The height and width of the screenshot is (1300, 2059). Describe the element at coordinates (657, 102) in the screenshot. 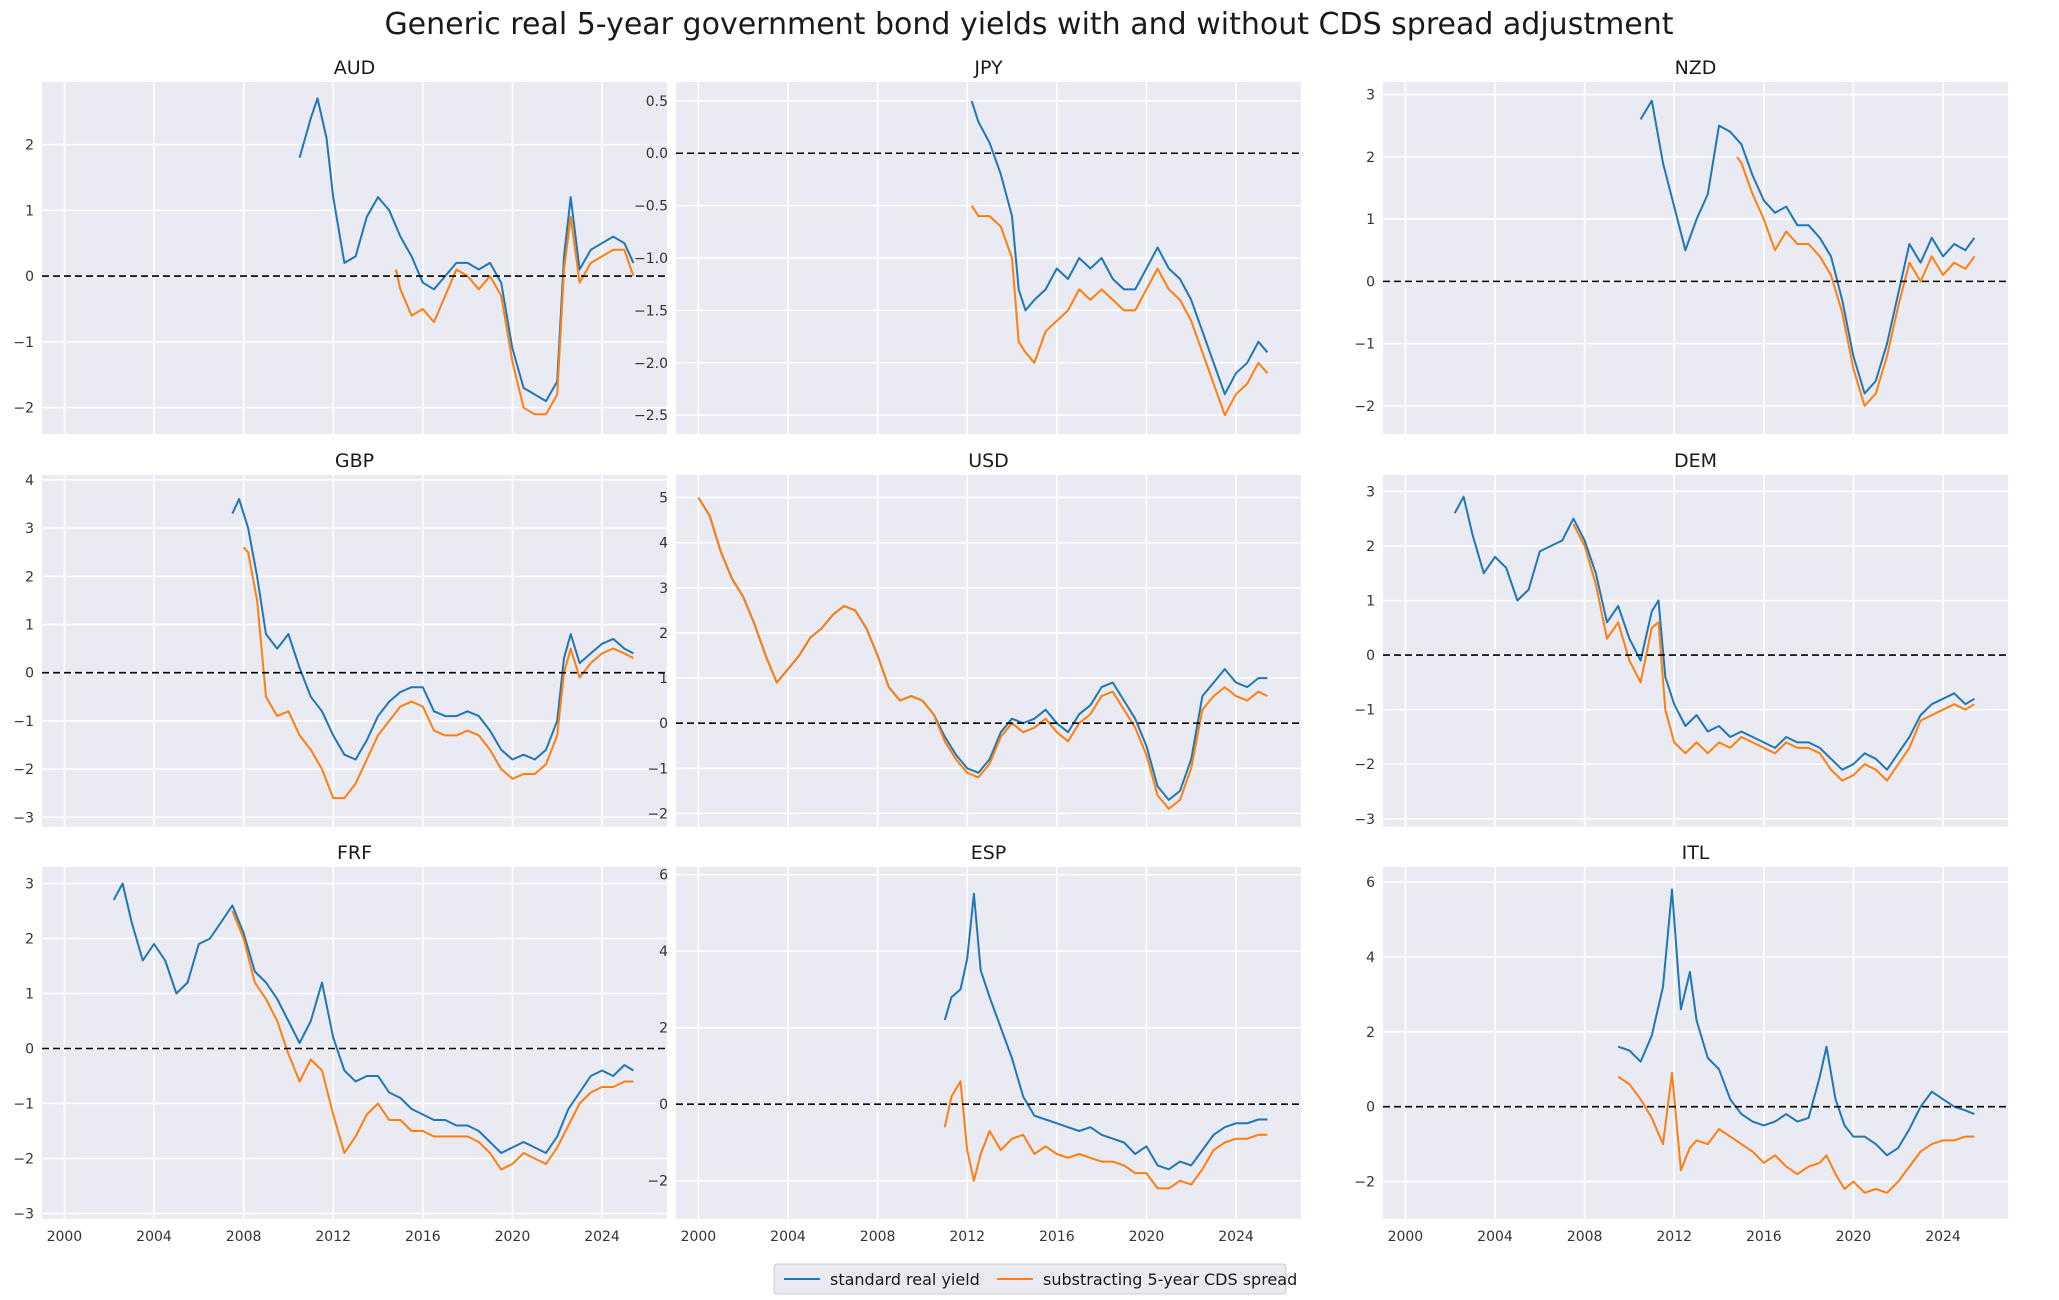

I see `y-tick-label: 0.5` at that location.